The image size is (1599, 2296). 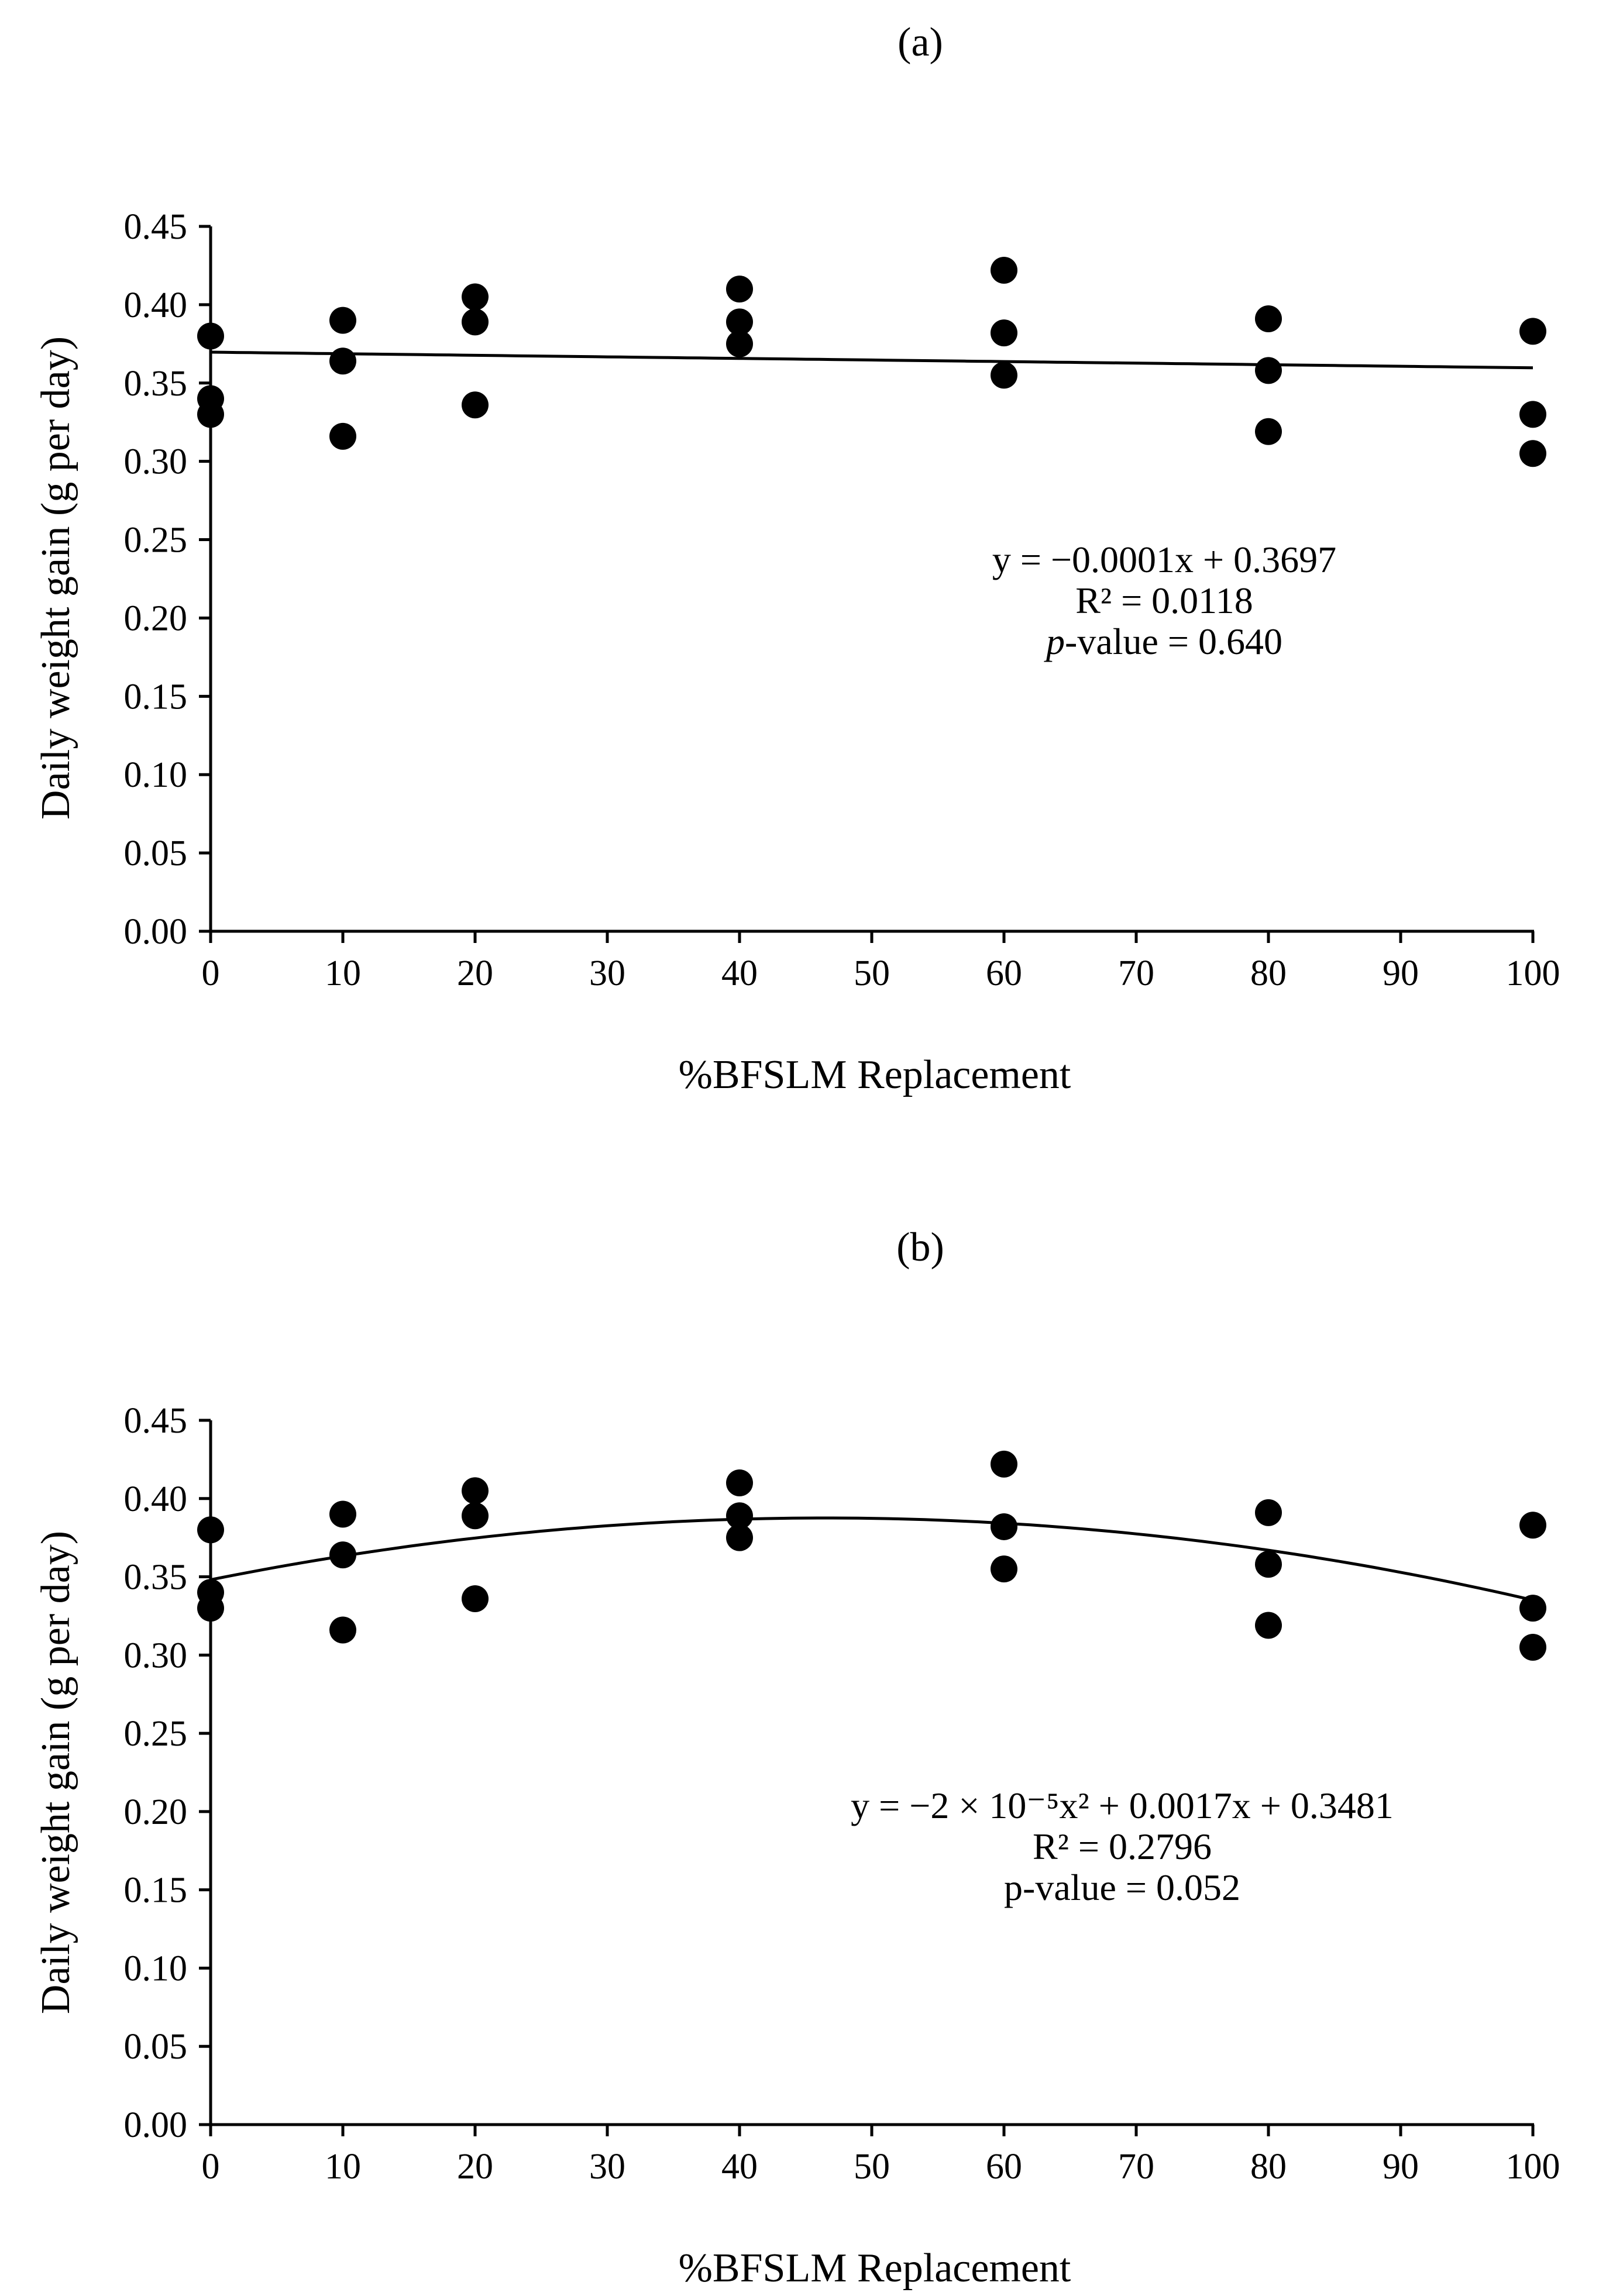 I want to click on data-points-a, so click(x=871, y=361).